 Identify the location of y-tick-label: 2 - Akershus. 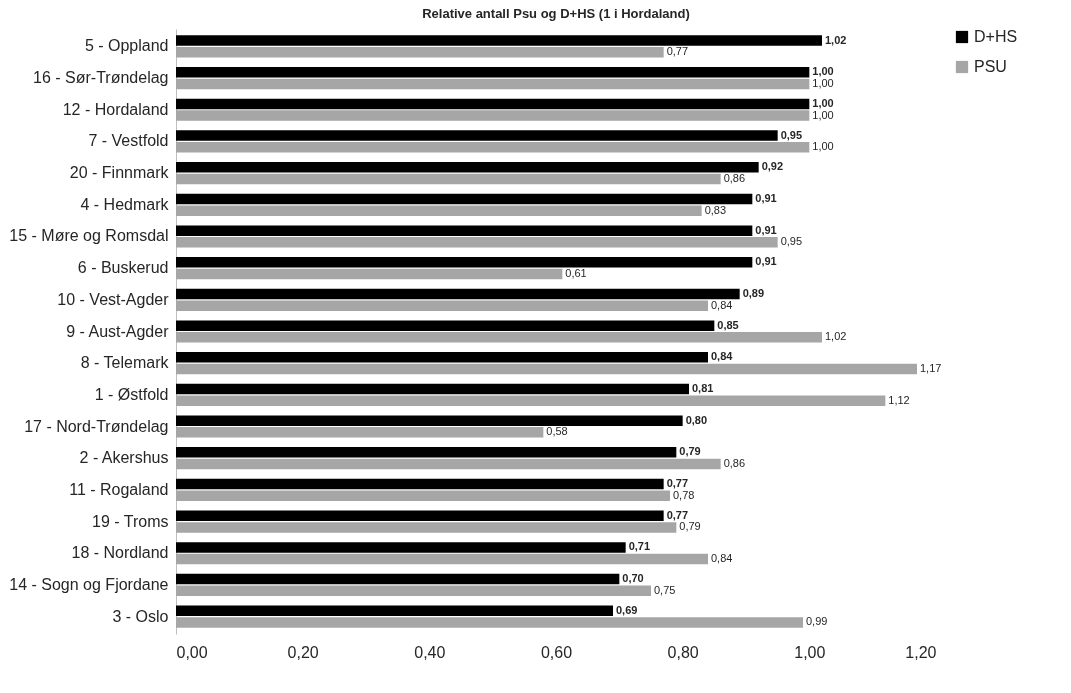
(124, 458).